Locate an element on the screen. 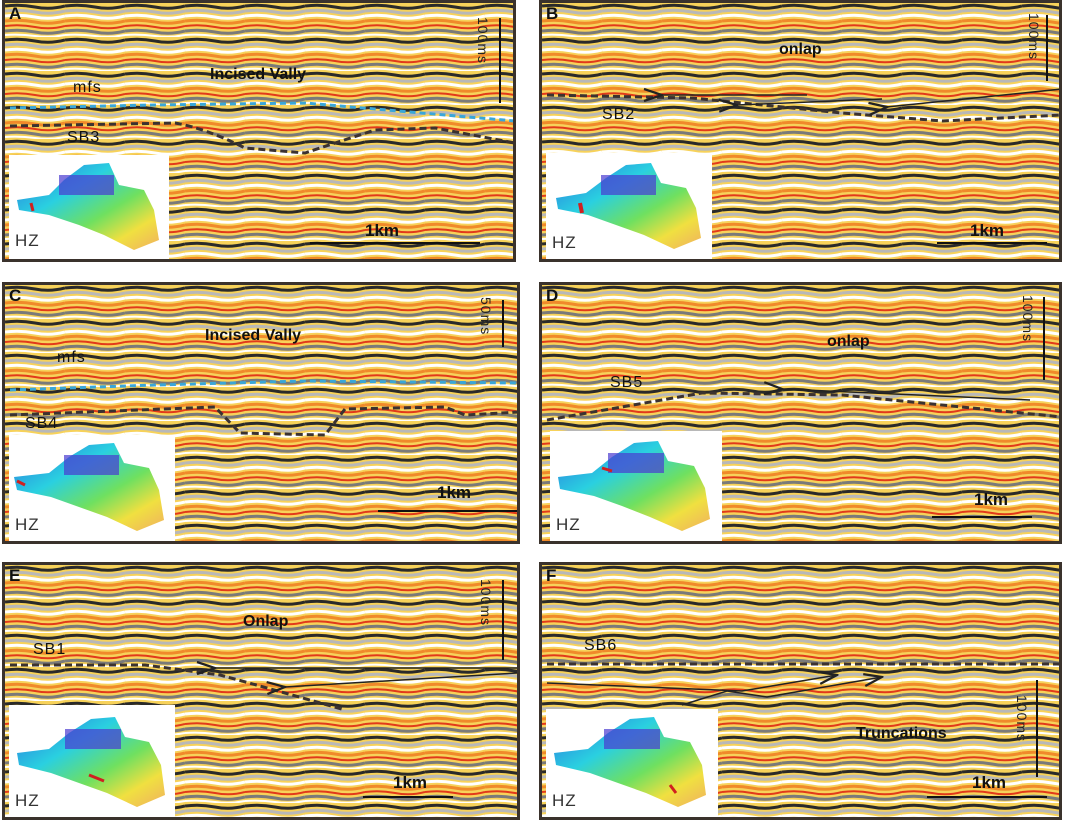 Image resolution: width=1065 pixels, height=822 pixels. panel-label: E is located at coordinates (15, 575).